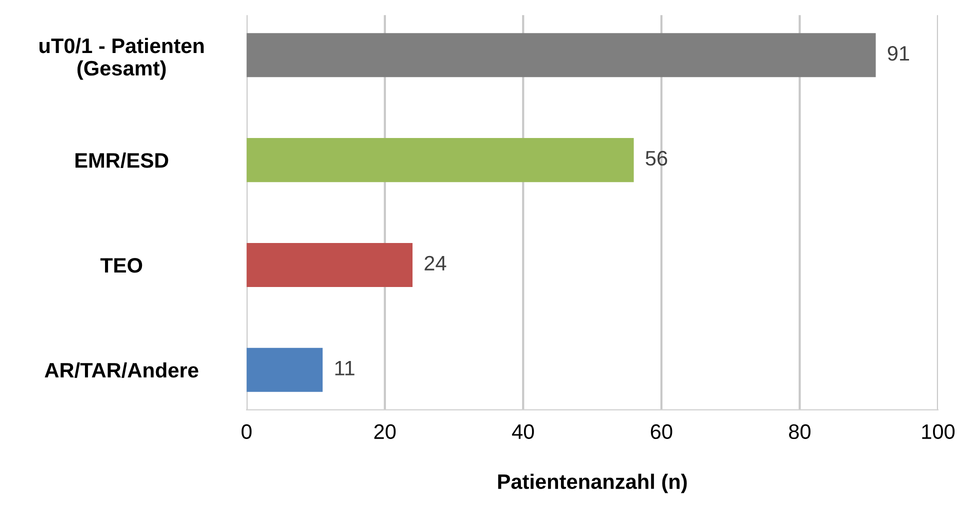  What do you see at coordinates (122, 59) in the screenshot?
I see `y-tick-label: uT0/1 - Patienten (Gesamt)` at bounding box center [122, 59].